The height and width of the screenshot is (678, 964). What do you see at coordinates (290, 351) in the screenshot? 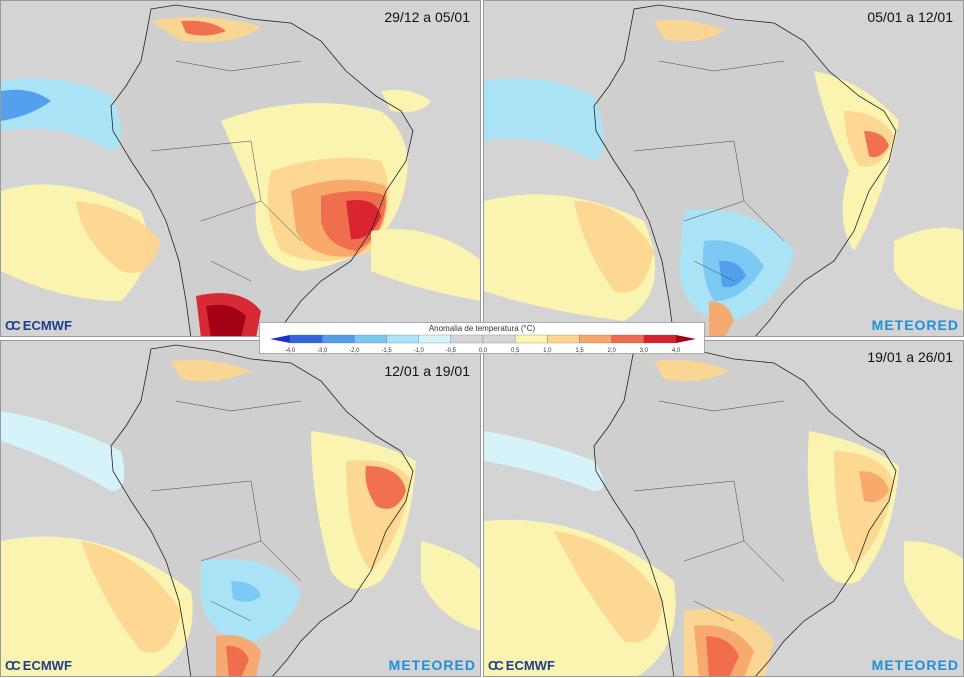
I see `legend-tick: -4,0` at bounding box center [290, 351].